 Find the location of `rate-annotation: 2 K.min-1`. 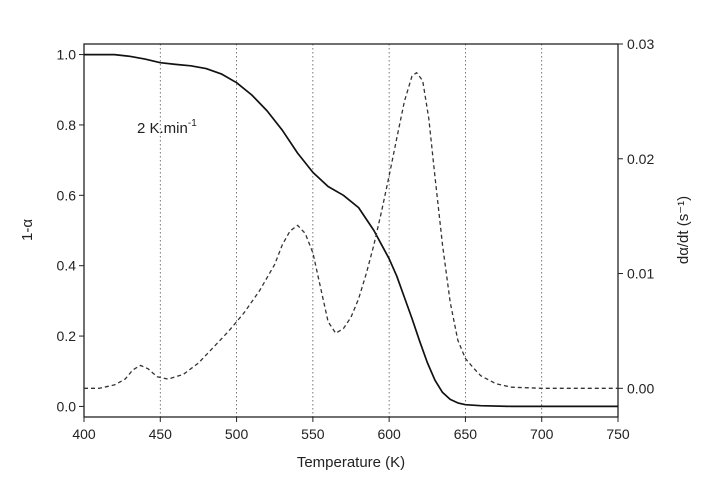

rate-annotation: 2 K.min-1 is located at coordinates (167, 127).